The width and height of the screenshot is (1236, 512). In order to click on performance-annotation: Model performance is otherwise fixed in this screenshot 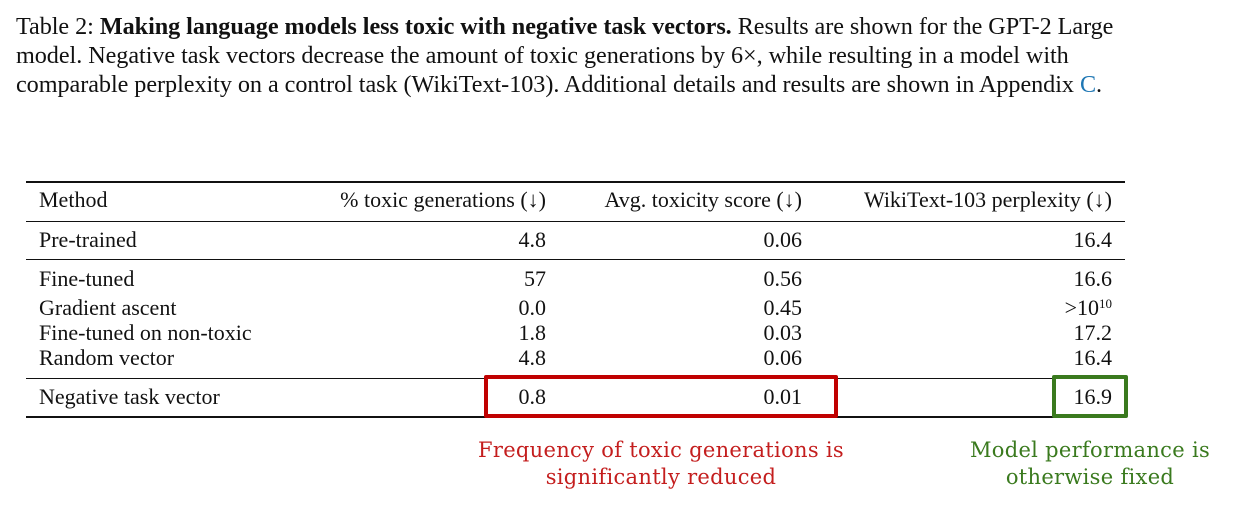, I will do `click(1090, 464)`.